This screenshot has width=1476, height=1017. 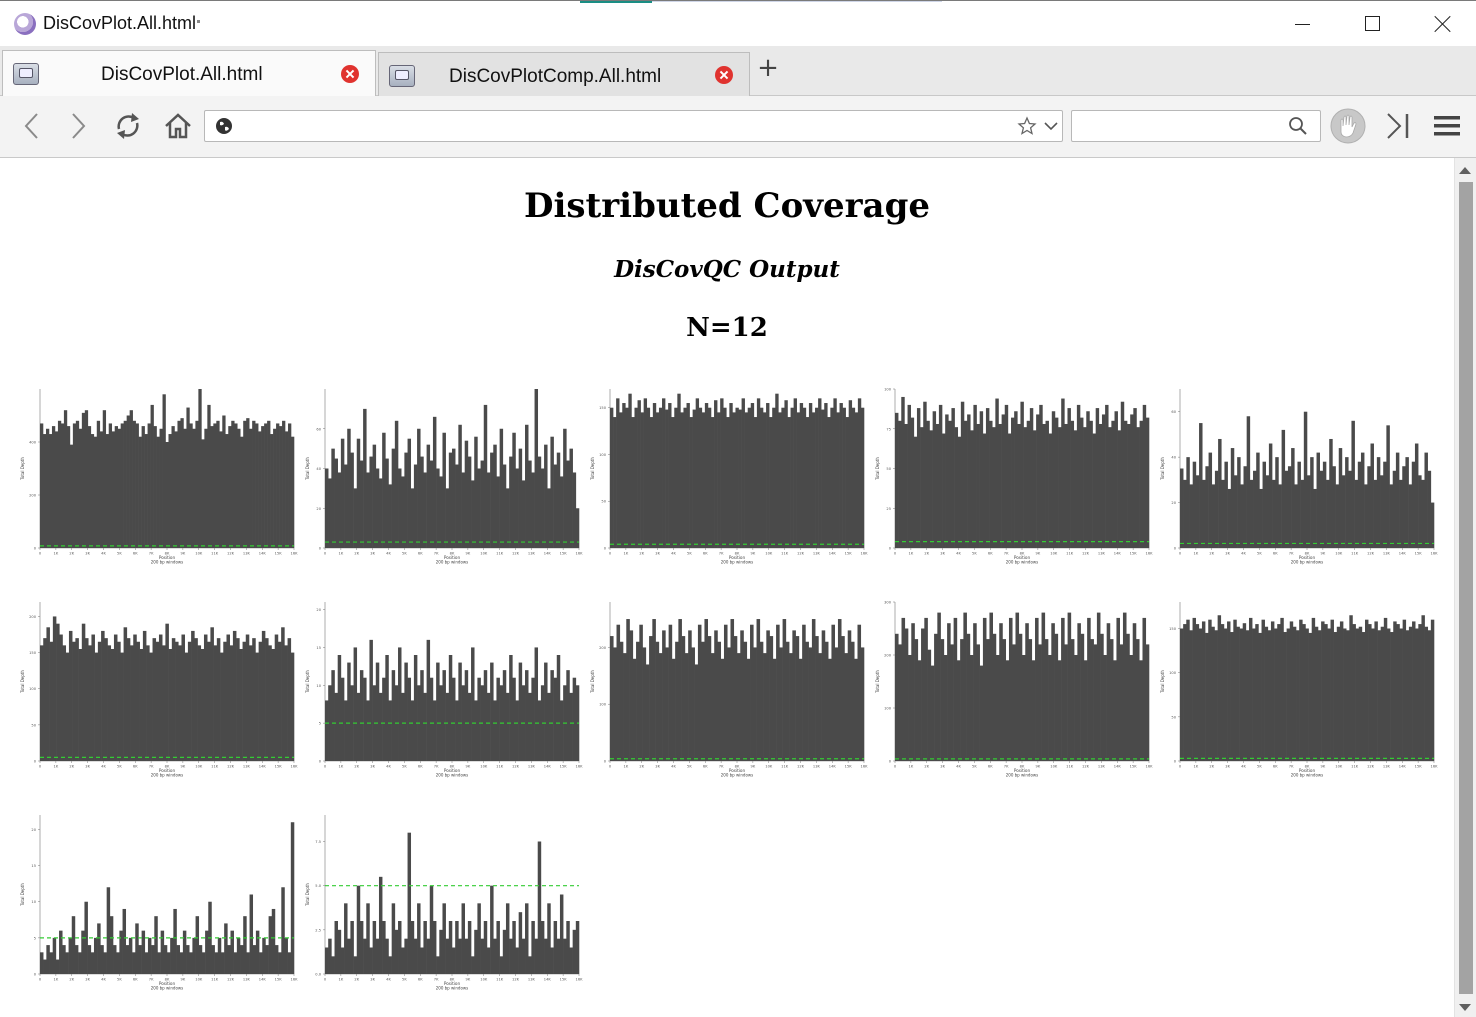 What do you see at coordinates (1180, 127) in the screenshot?
I see `search-input` at bounding box center [1180, 127].